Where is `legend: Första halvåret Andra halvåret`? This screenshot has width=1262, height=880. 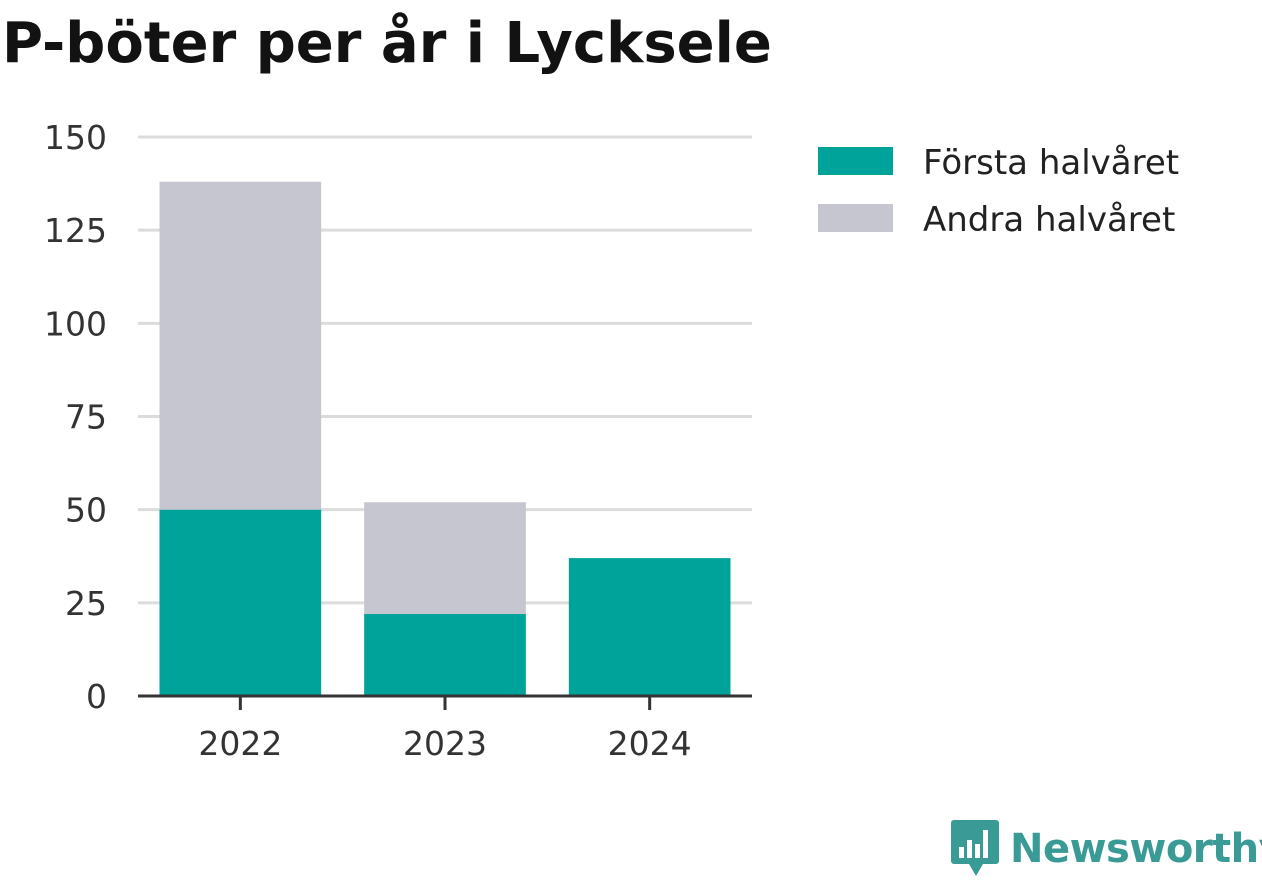
legend: Första halvåret Andra halvåret is located at coordinates (998, 191).